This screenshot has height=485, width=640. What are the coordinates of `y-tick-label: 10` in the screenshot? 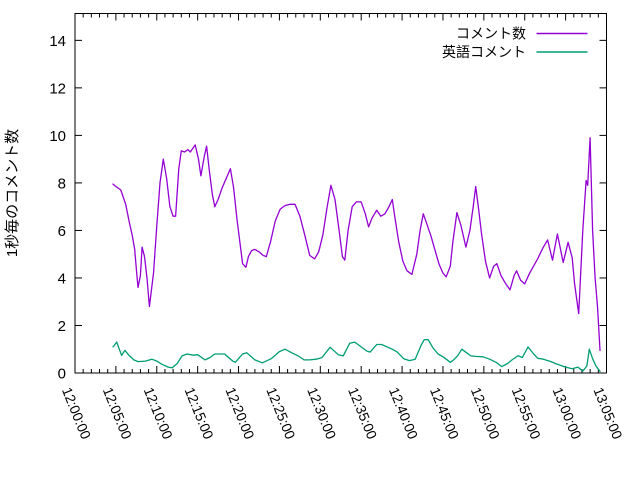 It's located at (57, 136).